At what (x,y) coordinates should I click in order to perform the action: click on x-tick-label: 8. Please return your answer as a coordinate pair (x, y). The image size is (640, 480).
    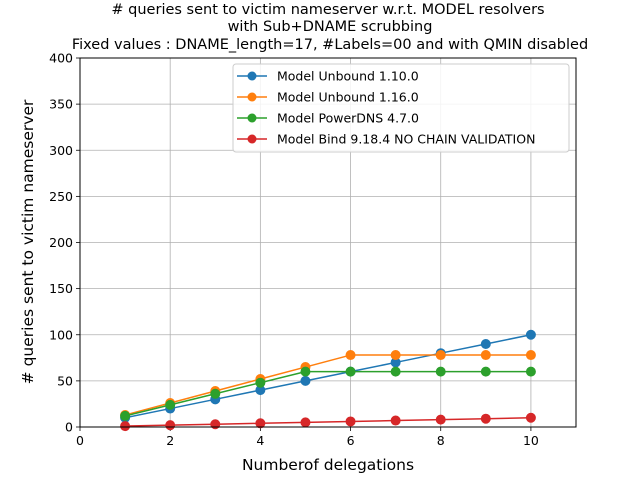
    Looking at the image, I should click on (441, 440).